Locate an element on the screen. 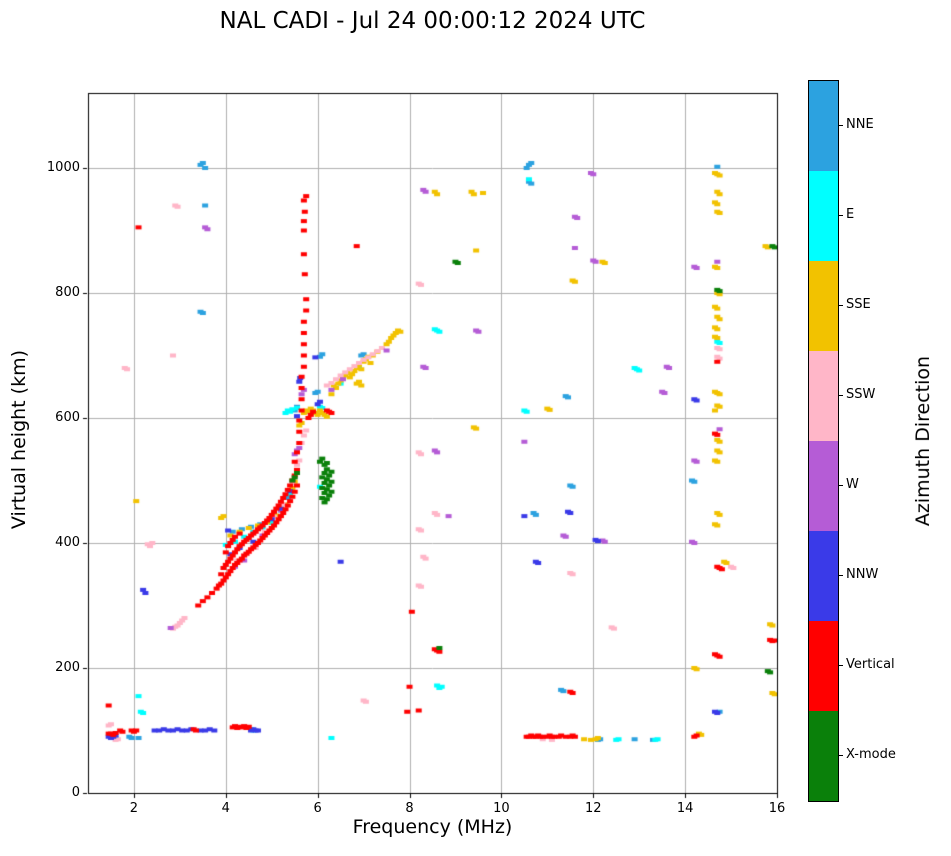 The width and height of the screenshot is (951, 856). colorbar-label: NNW is located at coordinates (862, 574).